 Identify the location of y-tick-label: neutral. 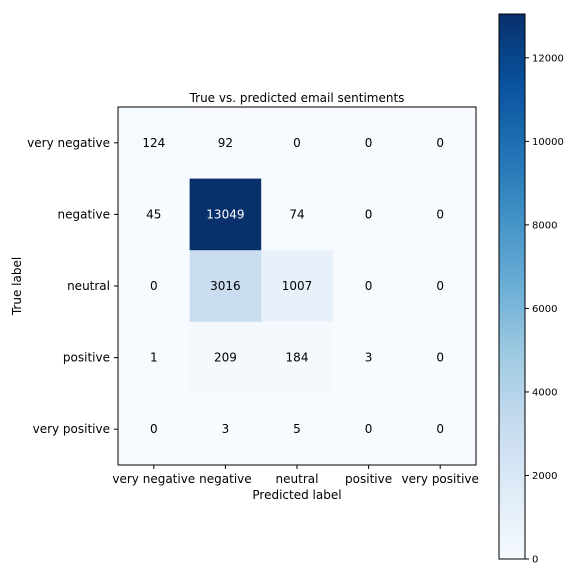
(88, 286).